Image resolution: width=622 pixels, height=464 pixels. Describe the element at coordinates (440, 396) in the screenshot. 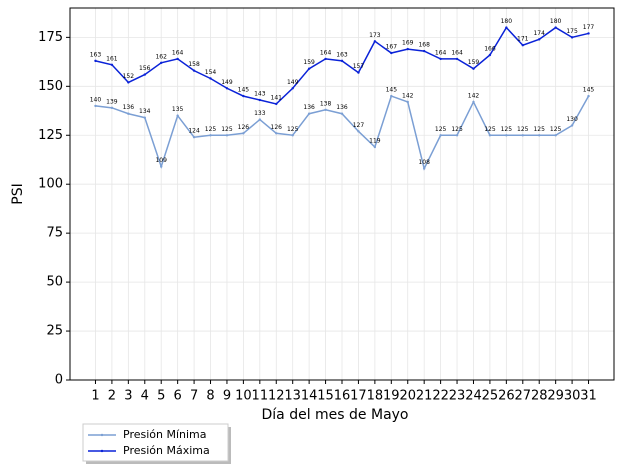

I see `x-tick-label: 22` at that location.